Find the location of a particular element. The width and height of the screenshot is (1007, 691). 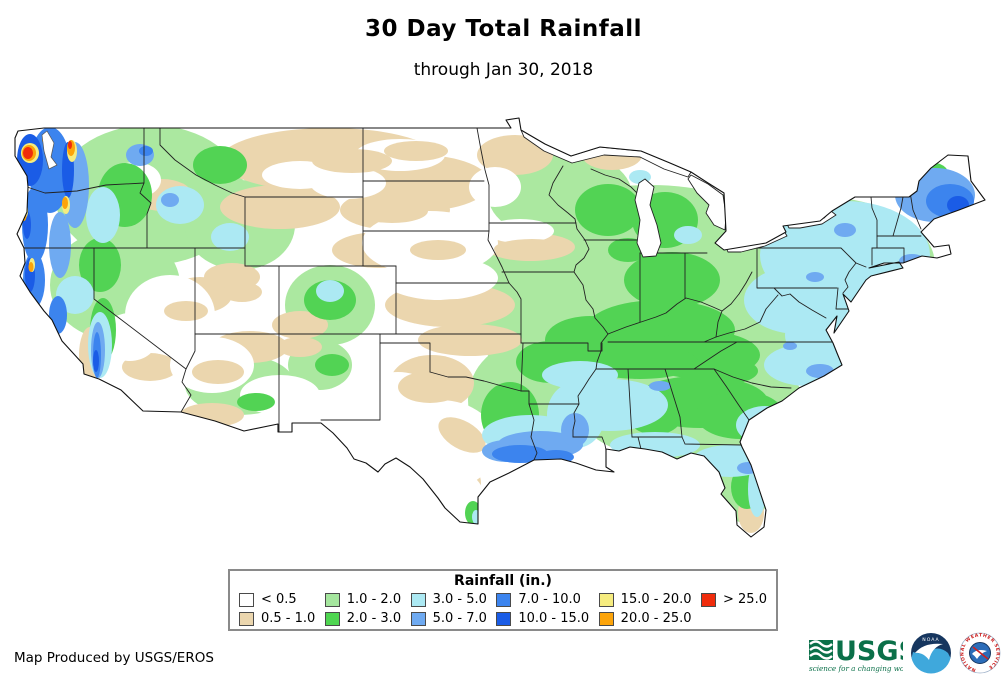

legend-item-label: 7.0 - 10.0 is located at coordinates (549, 599).